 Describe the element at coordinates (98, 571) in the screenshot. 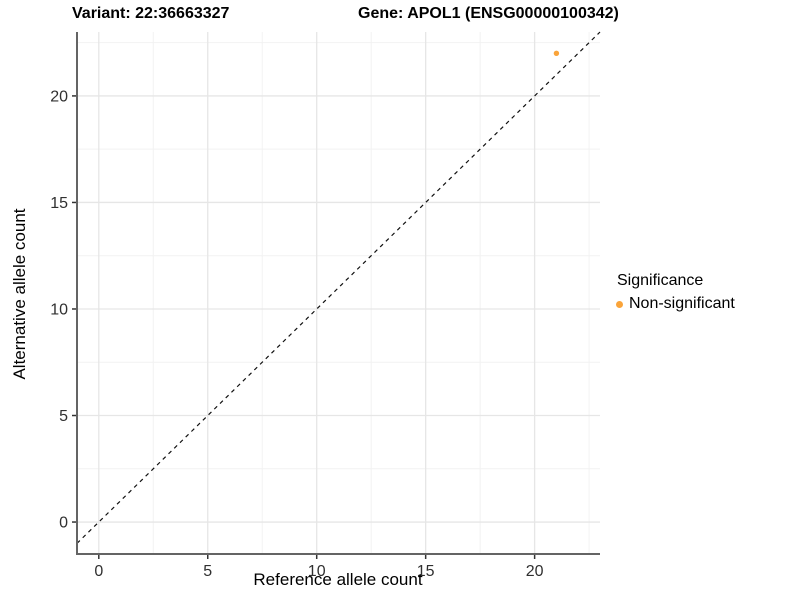

I see `x-tick-label: 0` at that location.